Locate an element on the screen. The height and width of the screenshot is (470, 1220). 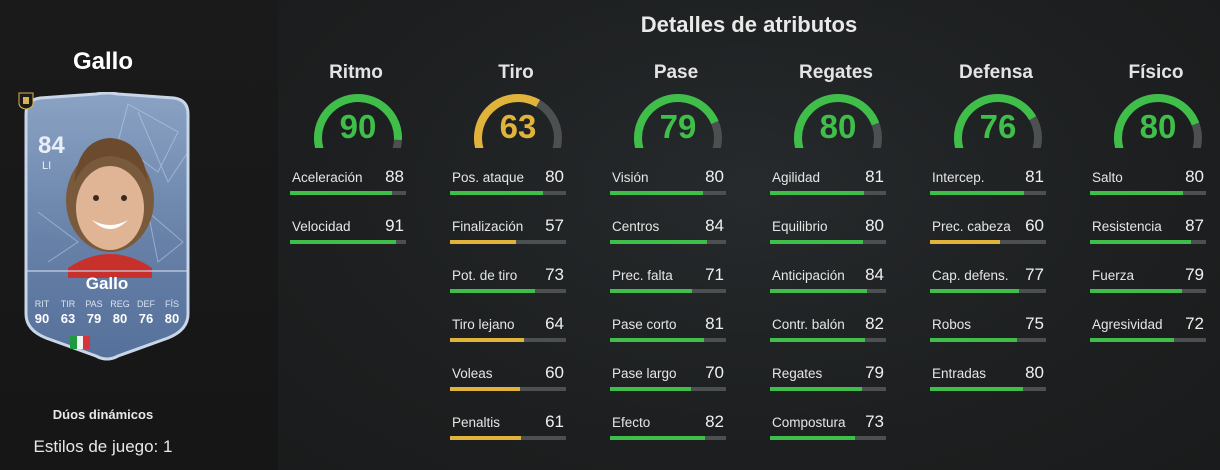
card-stat-value: 80 is located at coordinates (120, 318).